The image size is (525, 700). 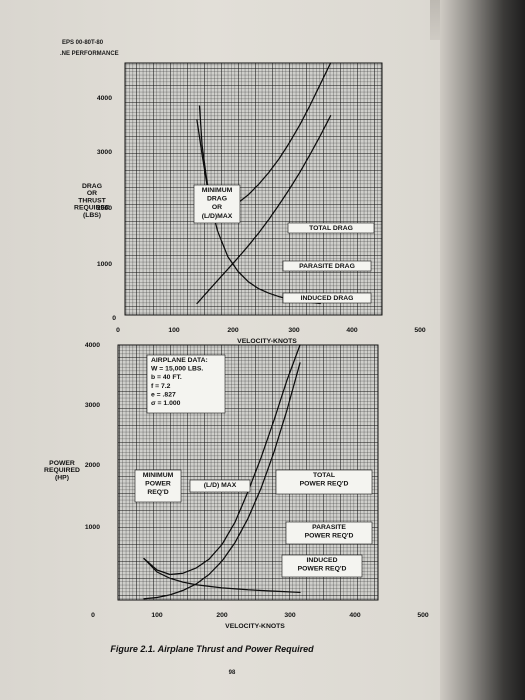 I want to click on annotation-text: TOTAL, so click(x=324, y=475).